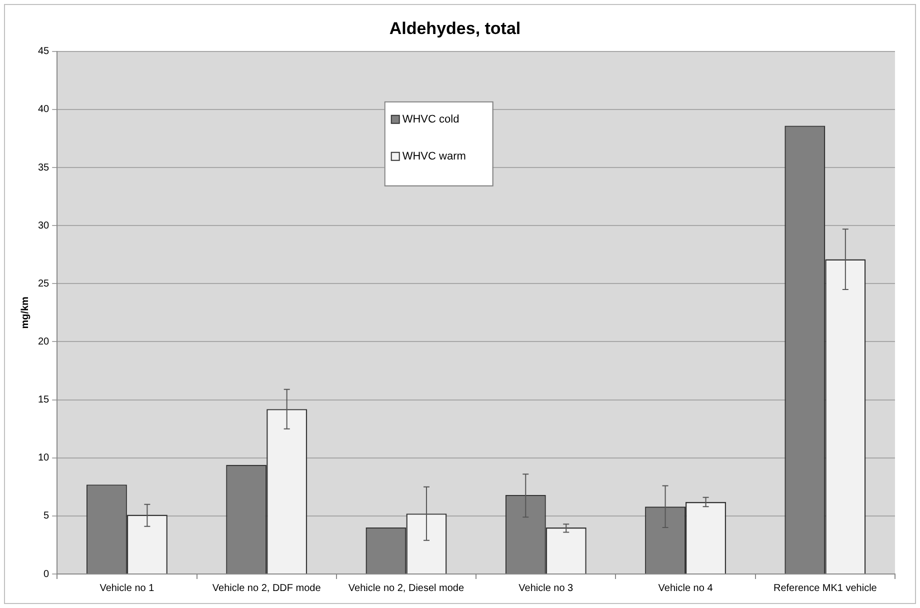 The width and height of the screenshot is (920, 608). What do you see at coordinates (44, 168) in the screenshot?
I see `y-tick-label: 35` at bounding box center [44, 168].